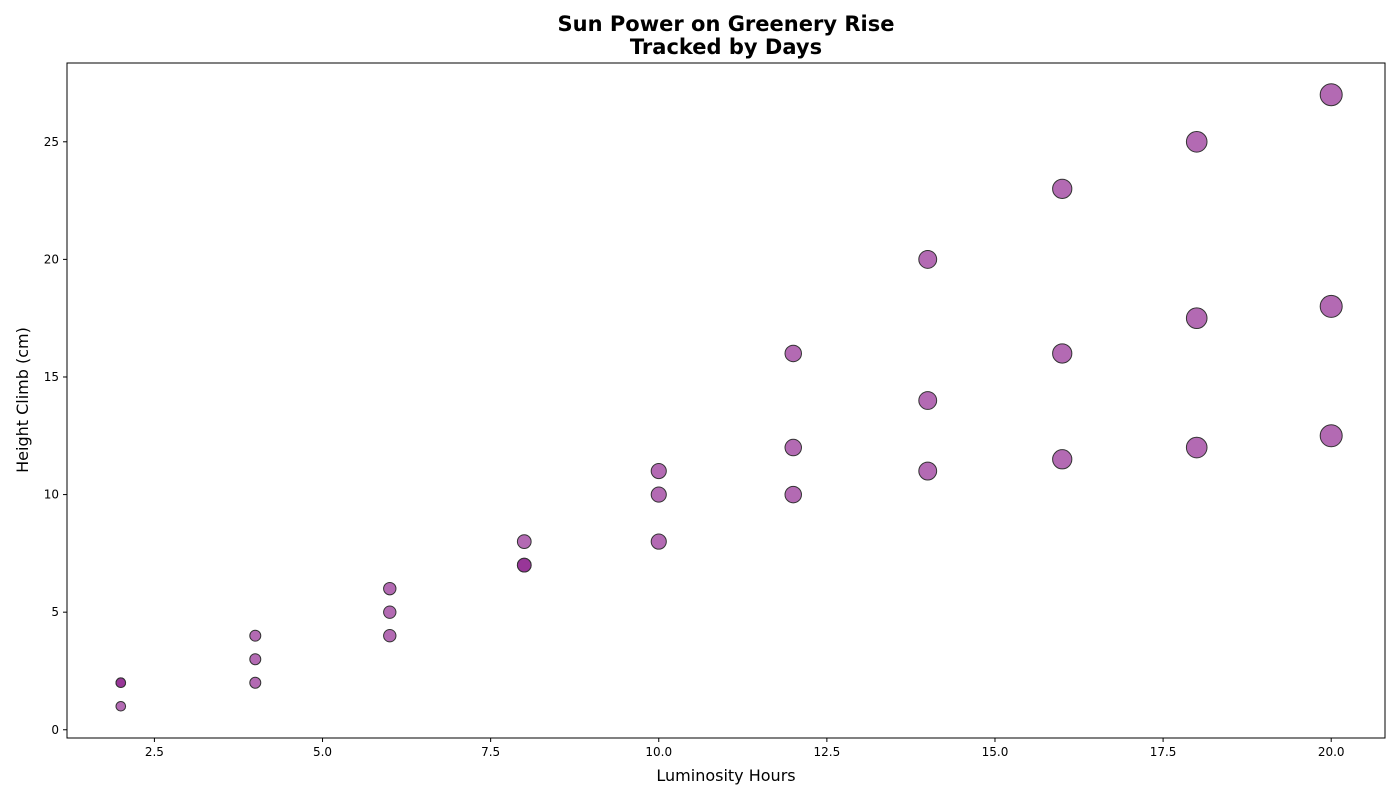 The width and height of the screenshot is (1400, 800). I want to click on x-tick-label: 2.5, so click(154, 752).